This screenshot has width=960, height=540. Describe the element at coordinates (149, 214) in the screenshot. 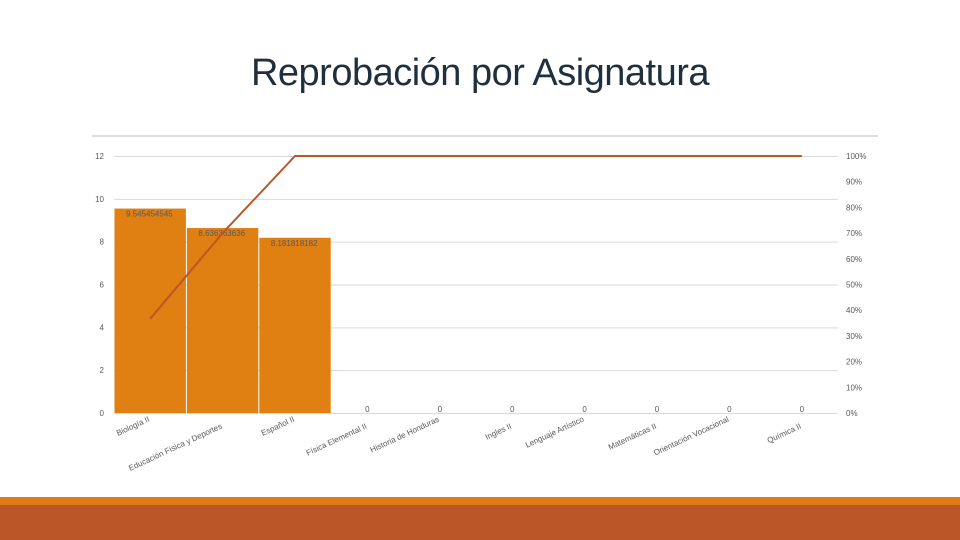

I see `data-label: 9.545454545` at that location.